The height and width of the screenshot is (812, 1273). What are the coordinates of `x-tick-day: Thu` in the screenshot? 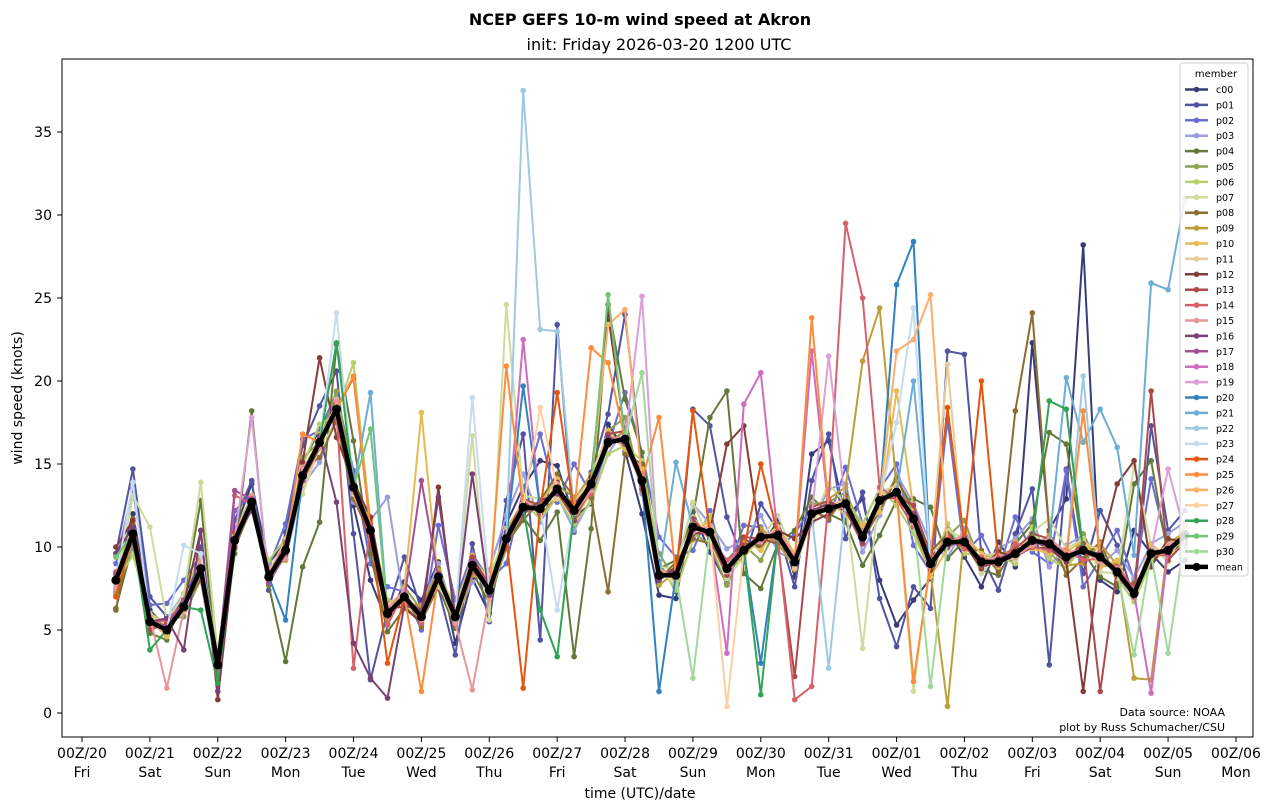 It's located at (963, 773).